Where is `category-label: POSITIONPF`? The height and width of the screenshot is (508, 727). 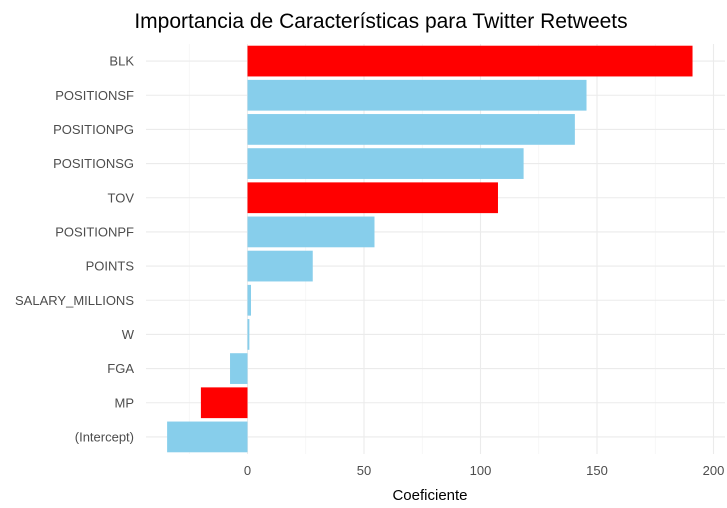 category-label: POSITIONPF is located at coordinates (94, 231).